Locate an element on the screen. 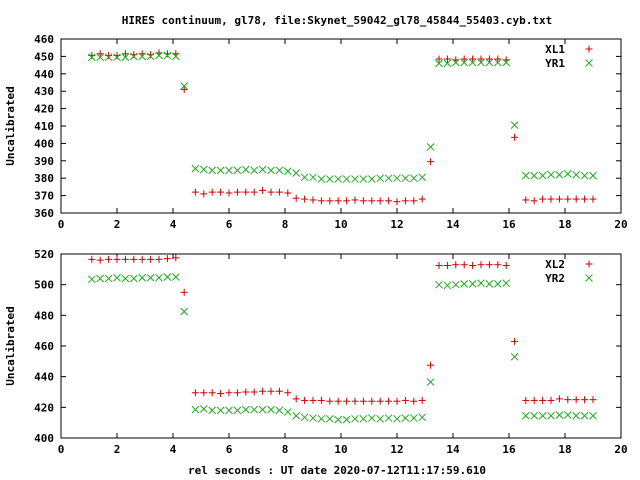 The width and height of the screenshot is (640, 480). x-tick-label: 20 is located at coordinates (620, 224).